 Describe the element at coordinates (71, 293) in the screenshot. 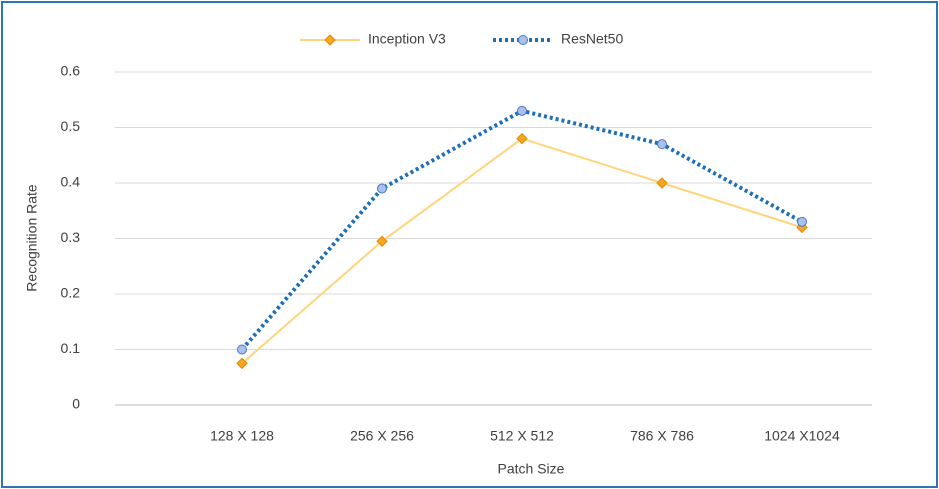

I see `y-tick-label: 0.2` at that location.